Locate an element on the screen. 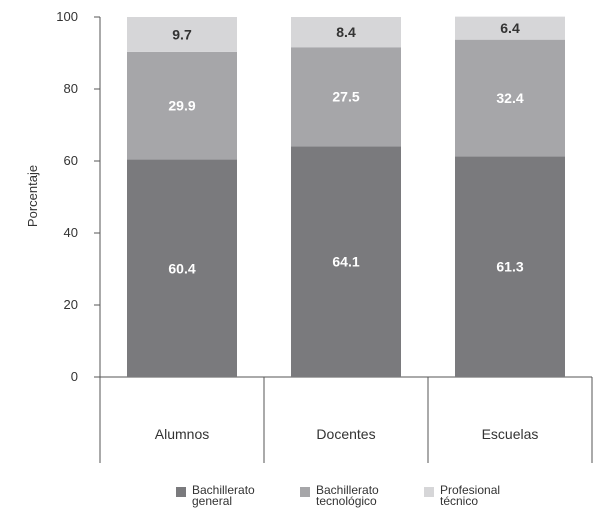 This screenshot has width=593, height=511. y-axis-label: Porcentaje is located at coordinates (32, 196).